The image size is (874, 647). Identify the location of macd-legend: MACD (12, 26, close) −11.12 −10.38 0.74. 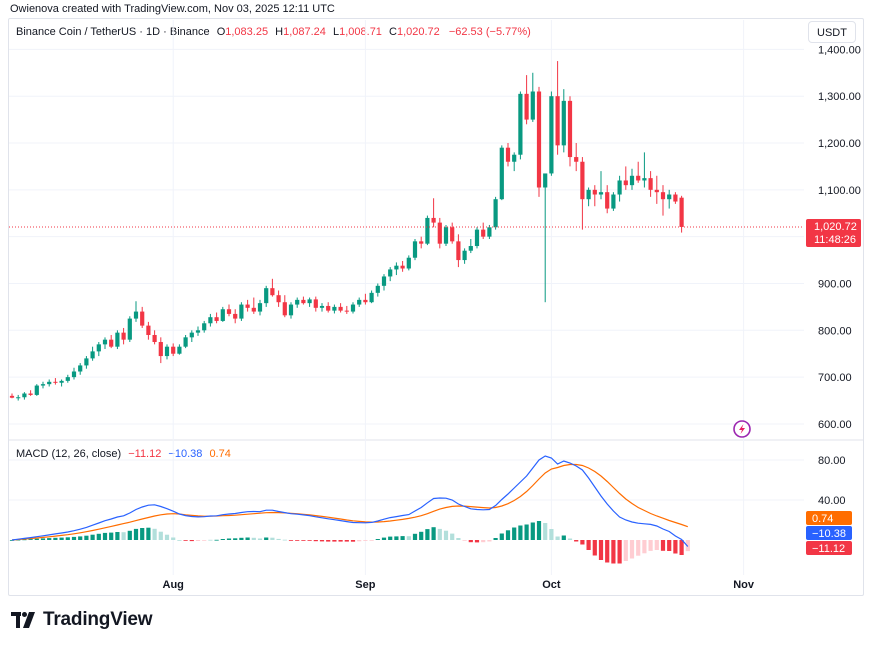
(123, 454).